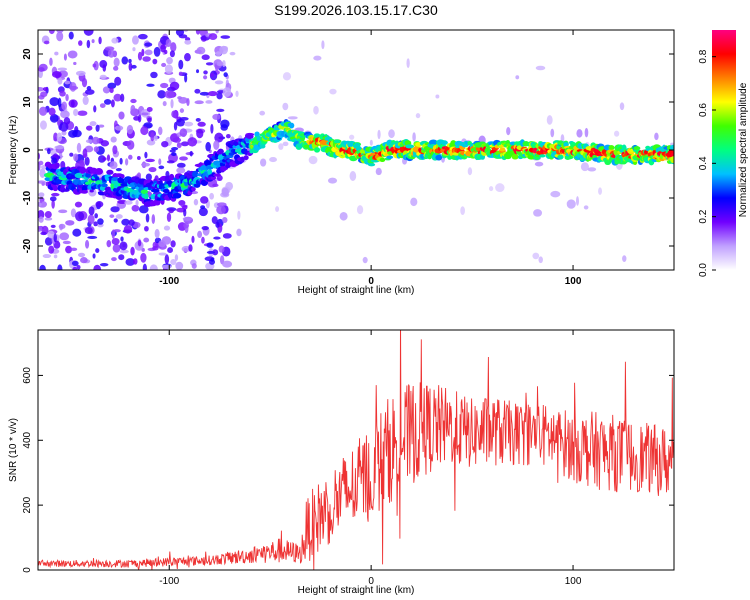  I want to click on x-tick-label: -100, so click(169, 581).